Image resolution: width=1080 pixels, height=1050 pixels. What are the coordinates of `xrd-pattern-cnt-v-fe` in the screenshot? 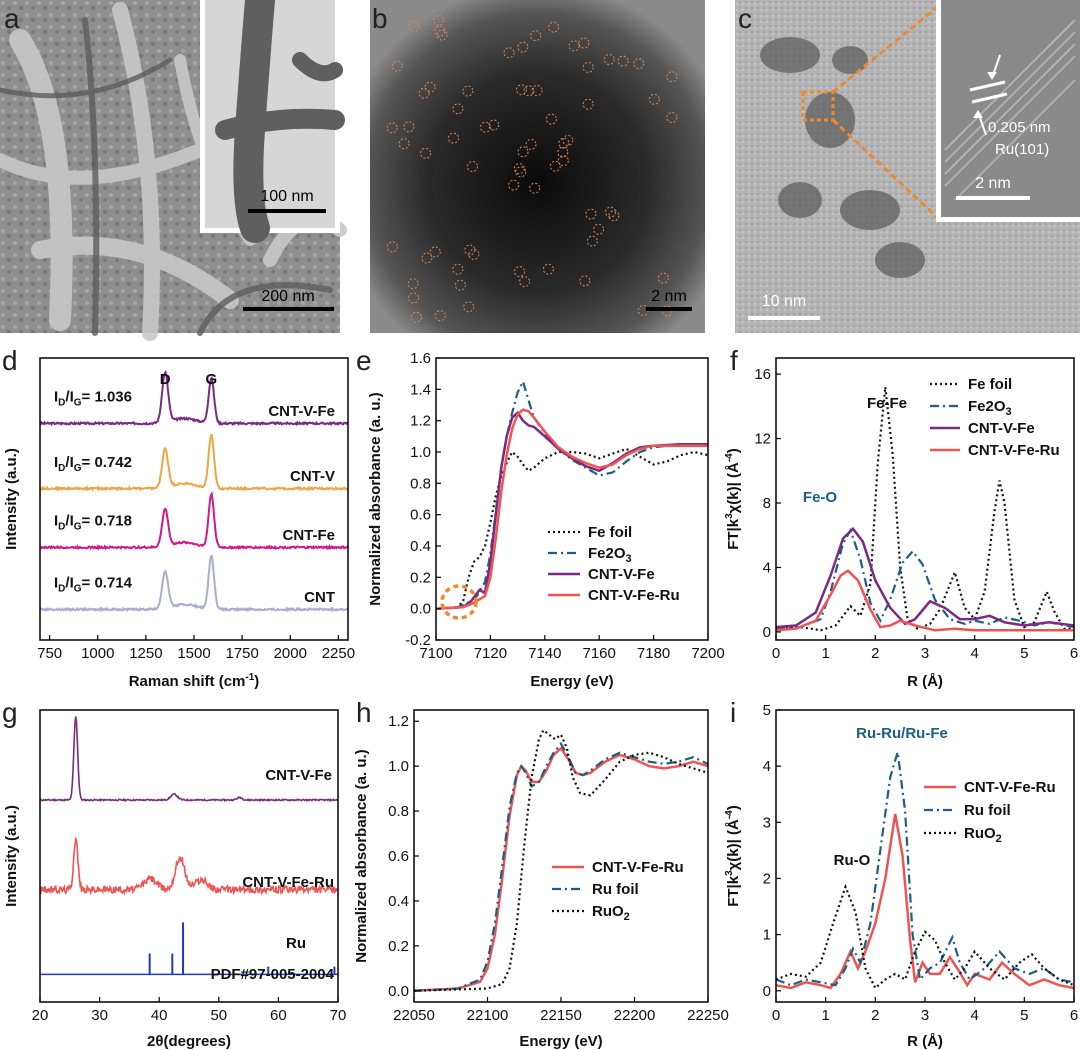 It's located at (189, 759).